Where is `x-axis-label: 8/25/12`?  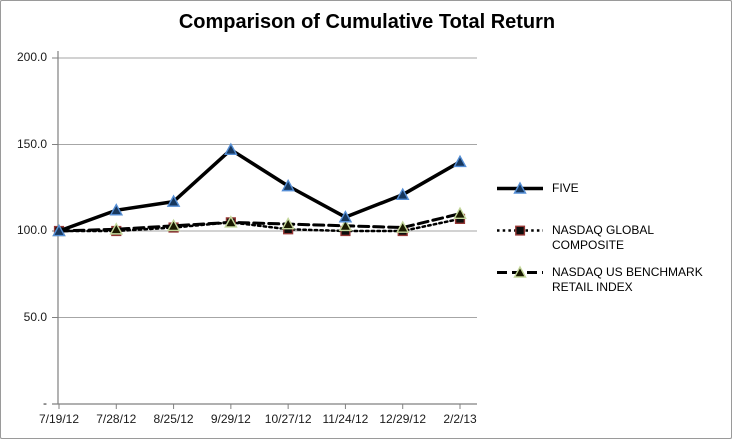
x-axis-label: 8/25/12 is located at coordinates (173, 419).